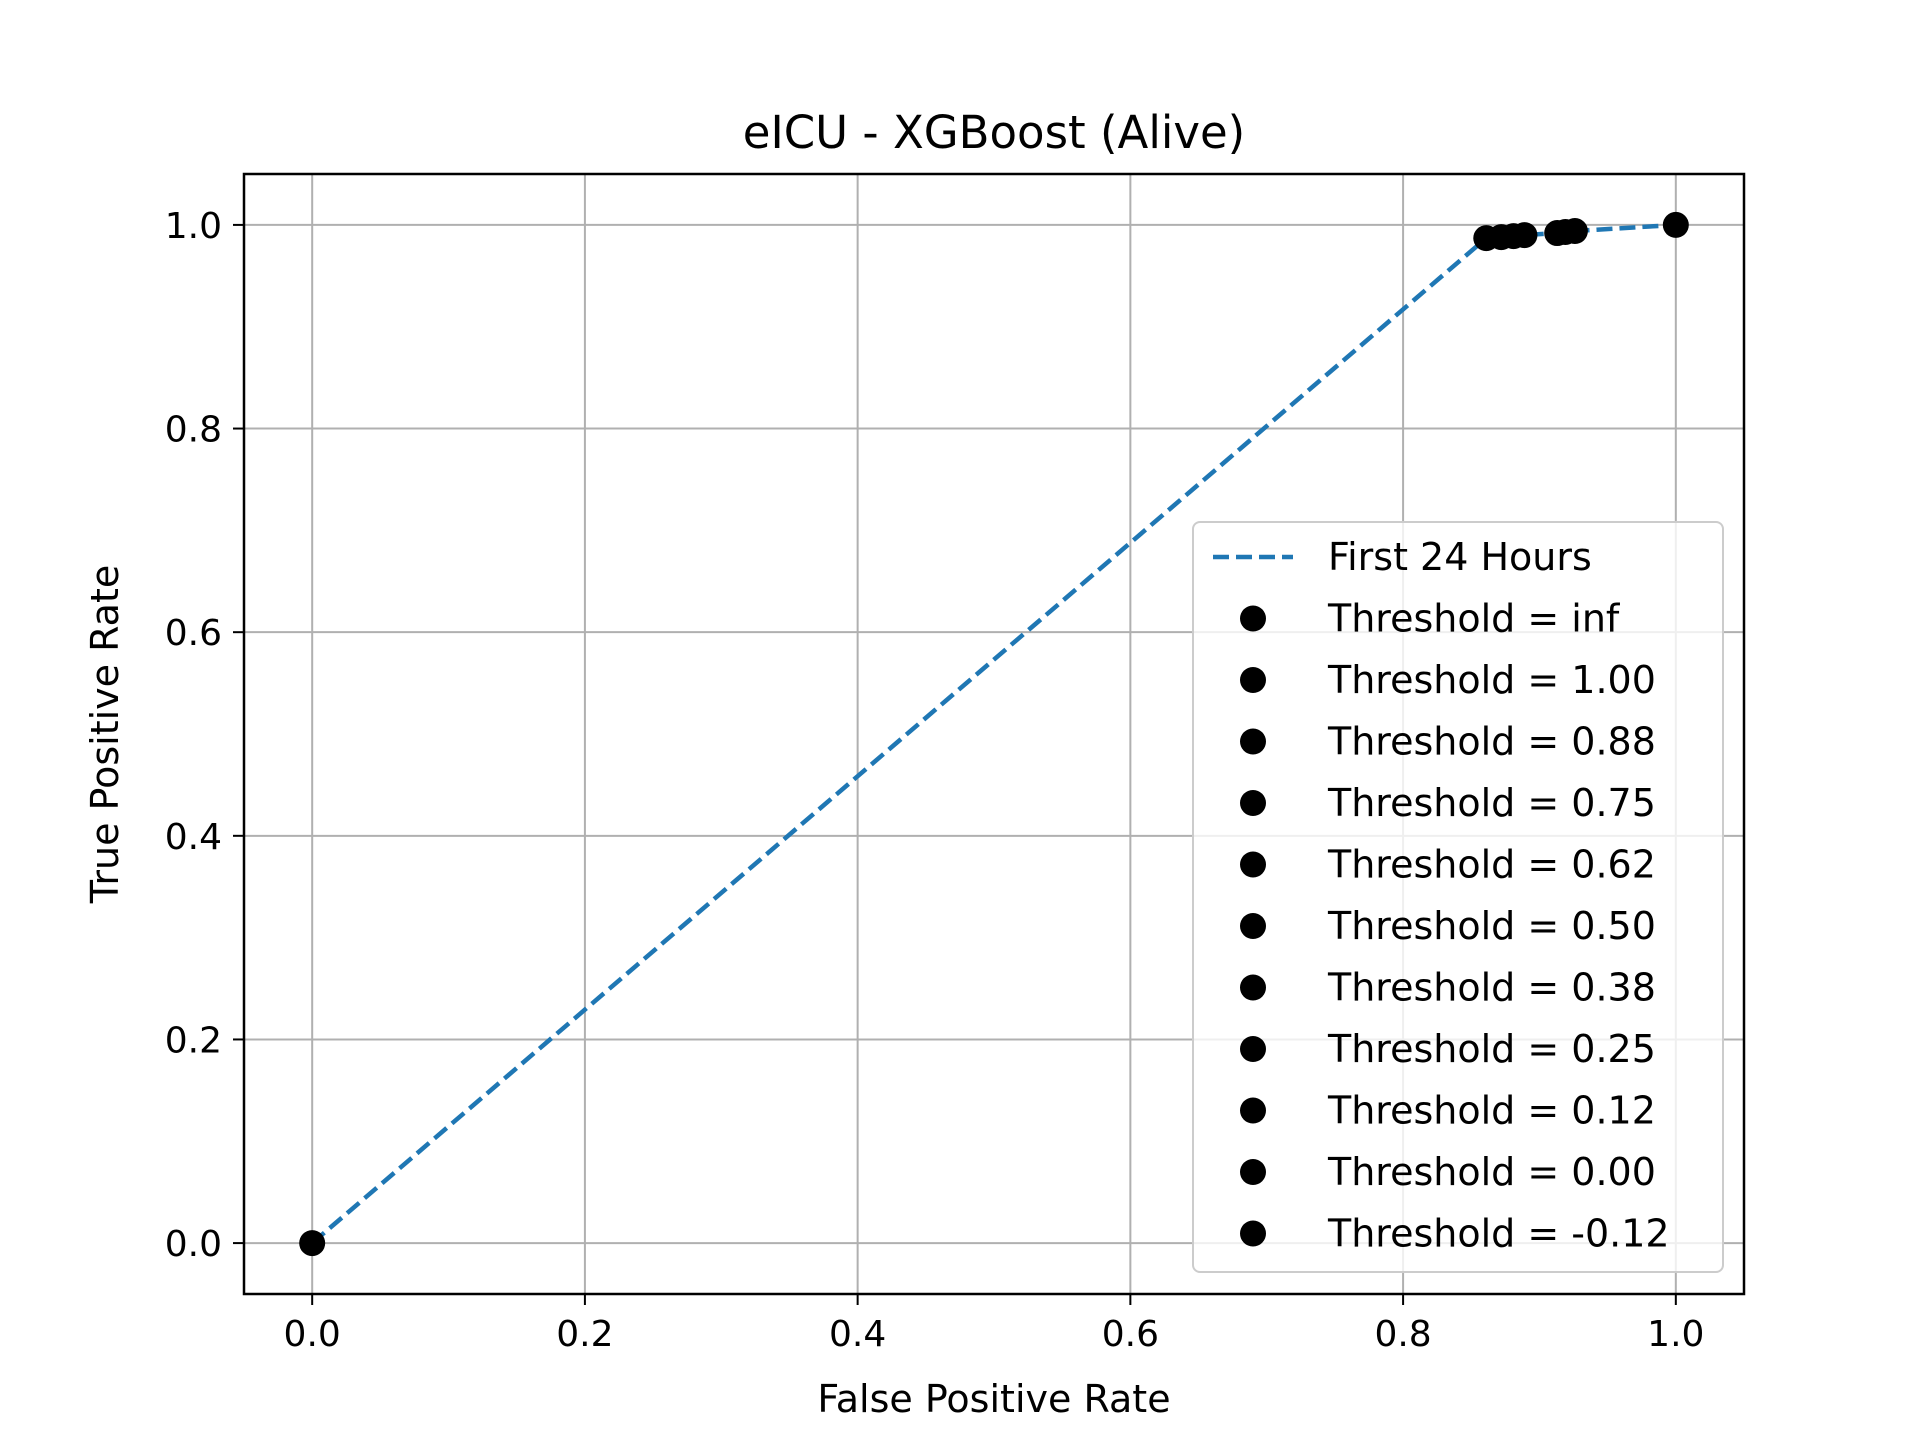 Image resolution: width=1920 pixels, height=1440 pixels. What do you see at coordinates (1491, 1049) in the screenshot?
I see `legend-label: Threshold = 0.25` at bounding box center [1491, 1049].